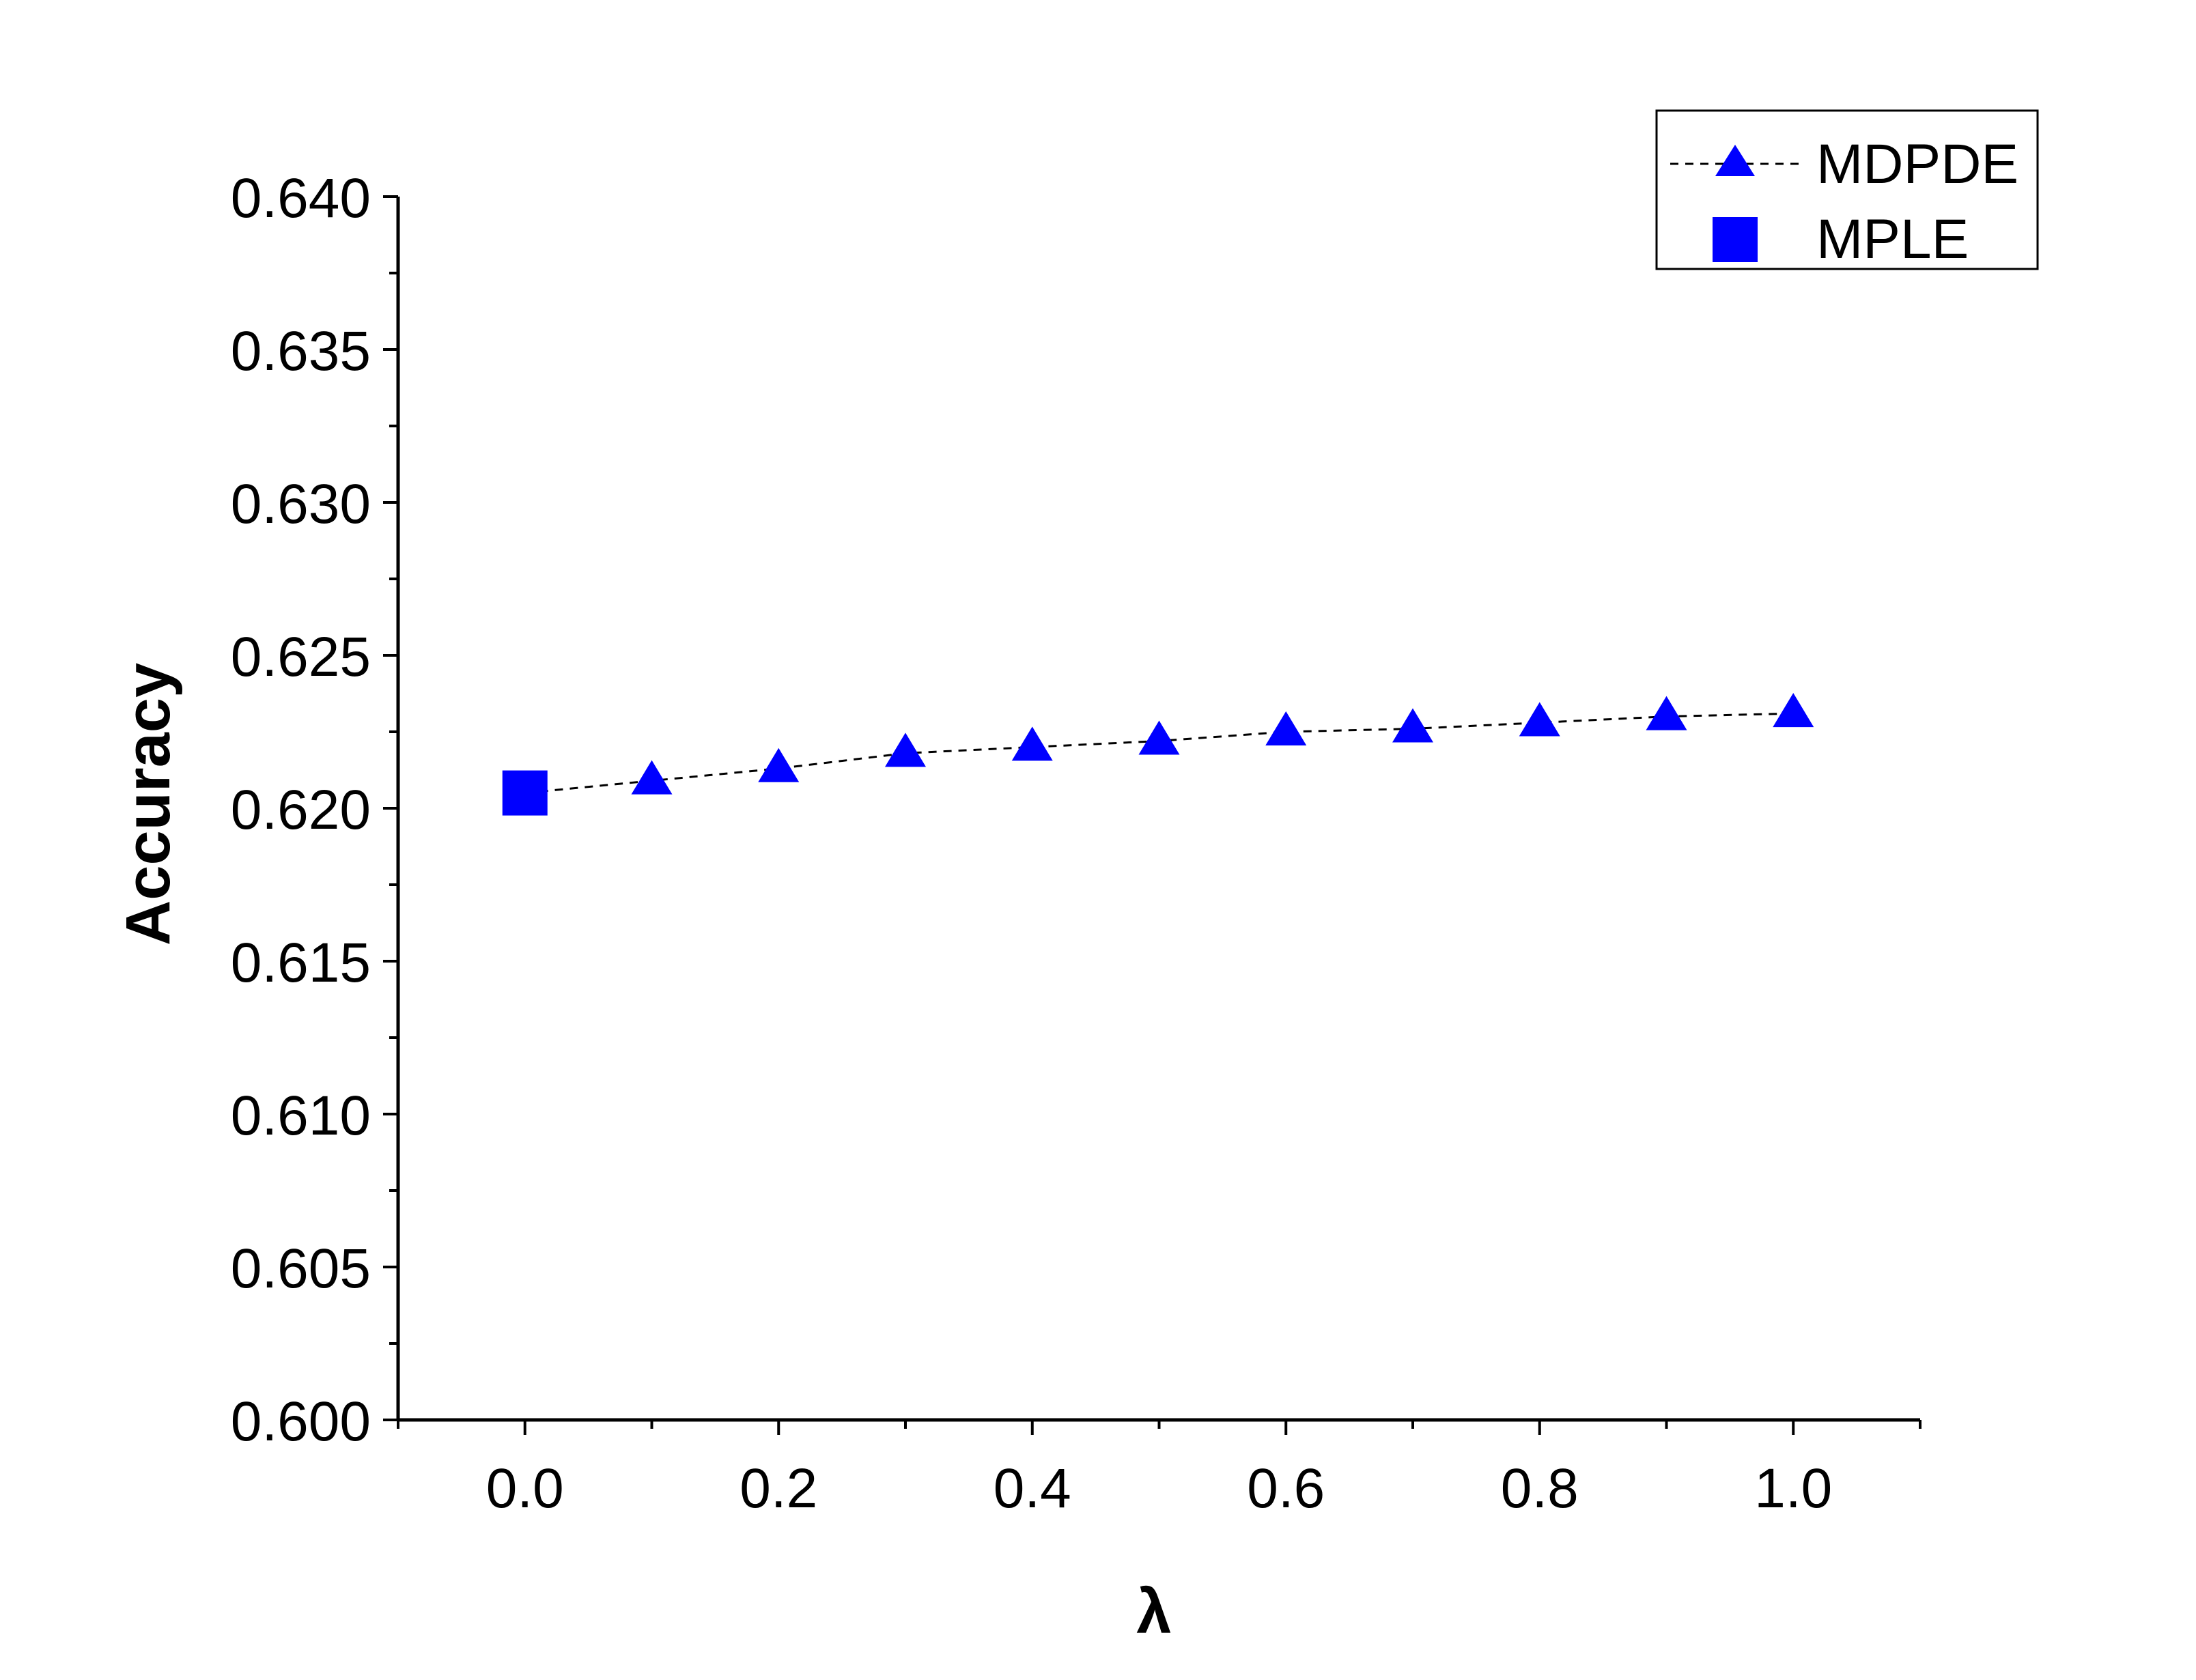 This screenshot has height=1680, width=2196. What do you see at coordinates (148, 804) in the screenshot?
I see `y-axis-title: Accuracy` at bounding box center [148, 804].